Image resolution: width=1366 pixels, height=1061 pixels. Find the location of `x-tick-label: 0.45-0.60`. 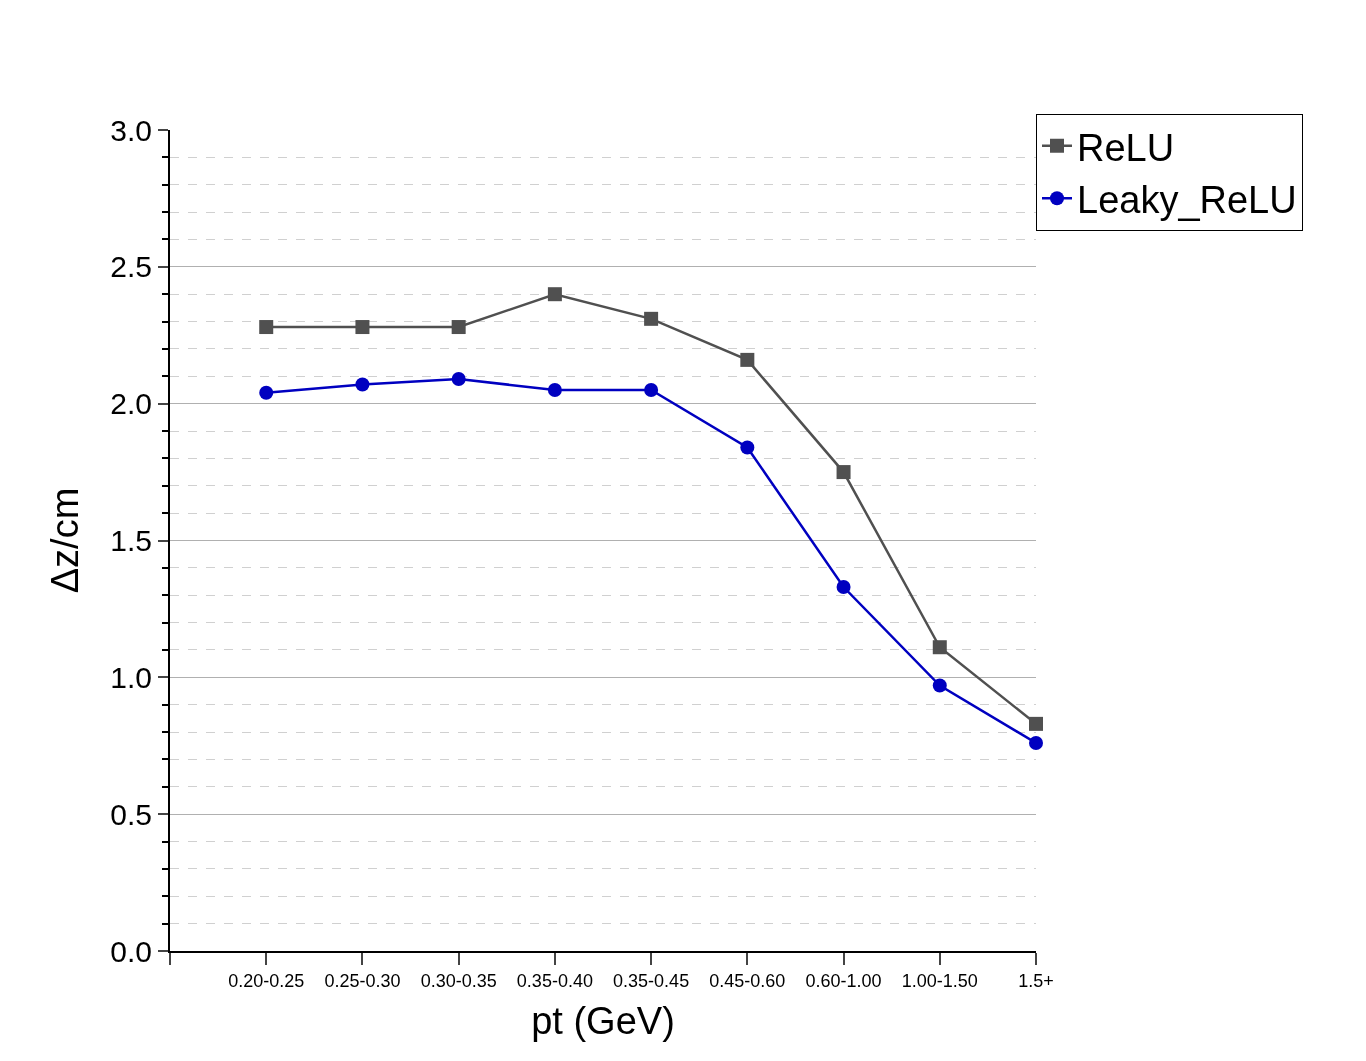

x-tick-label: 0.45-0.60 is located at coordinates (747, 980).